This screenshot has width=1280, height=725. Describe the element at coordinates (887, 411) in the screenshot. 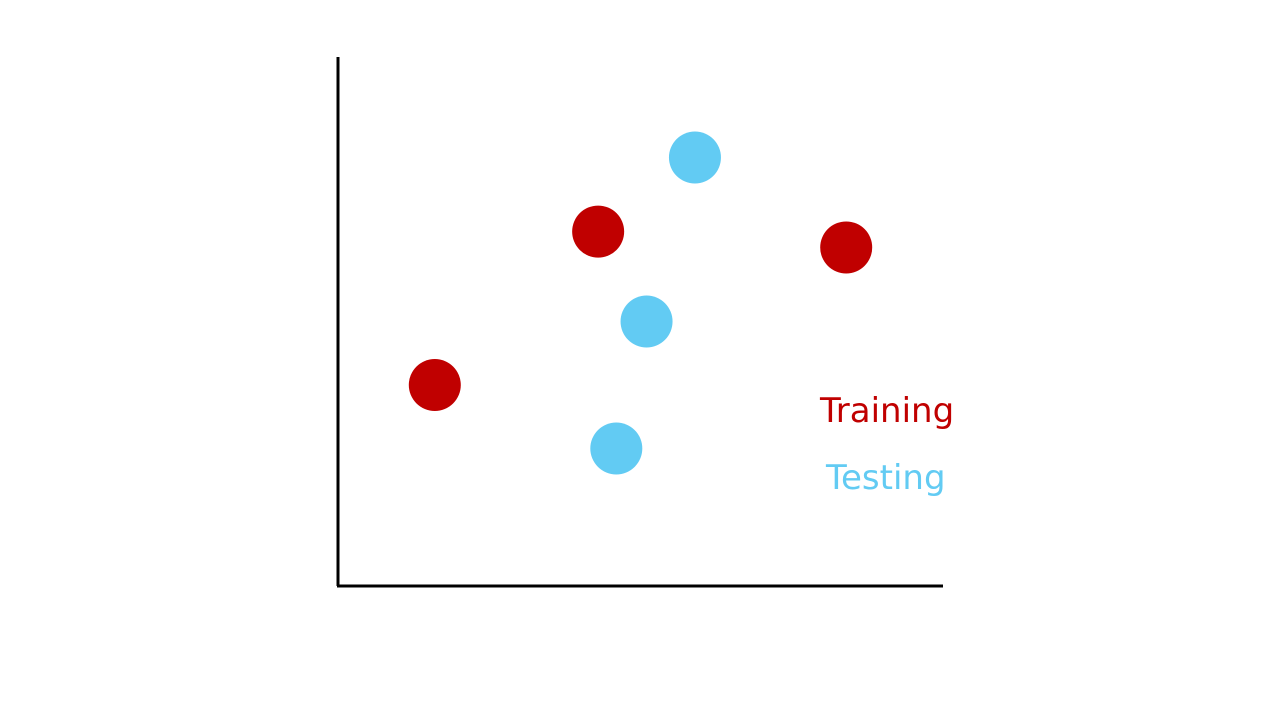

I see `legend-training-label: Training` at that location.